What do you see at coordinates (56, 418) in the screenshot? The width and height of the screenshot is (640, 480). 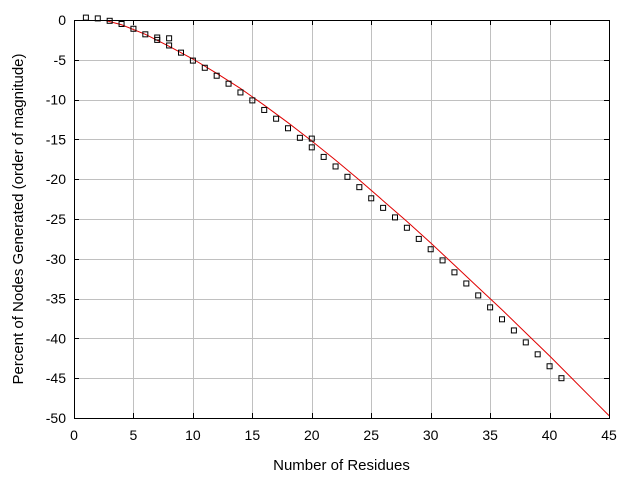 I see `y-tick-label: -50` at bounding box center [56, 418].